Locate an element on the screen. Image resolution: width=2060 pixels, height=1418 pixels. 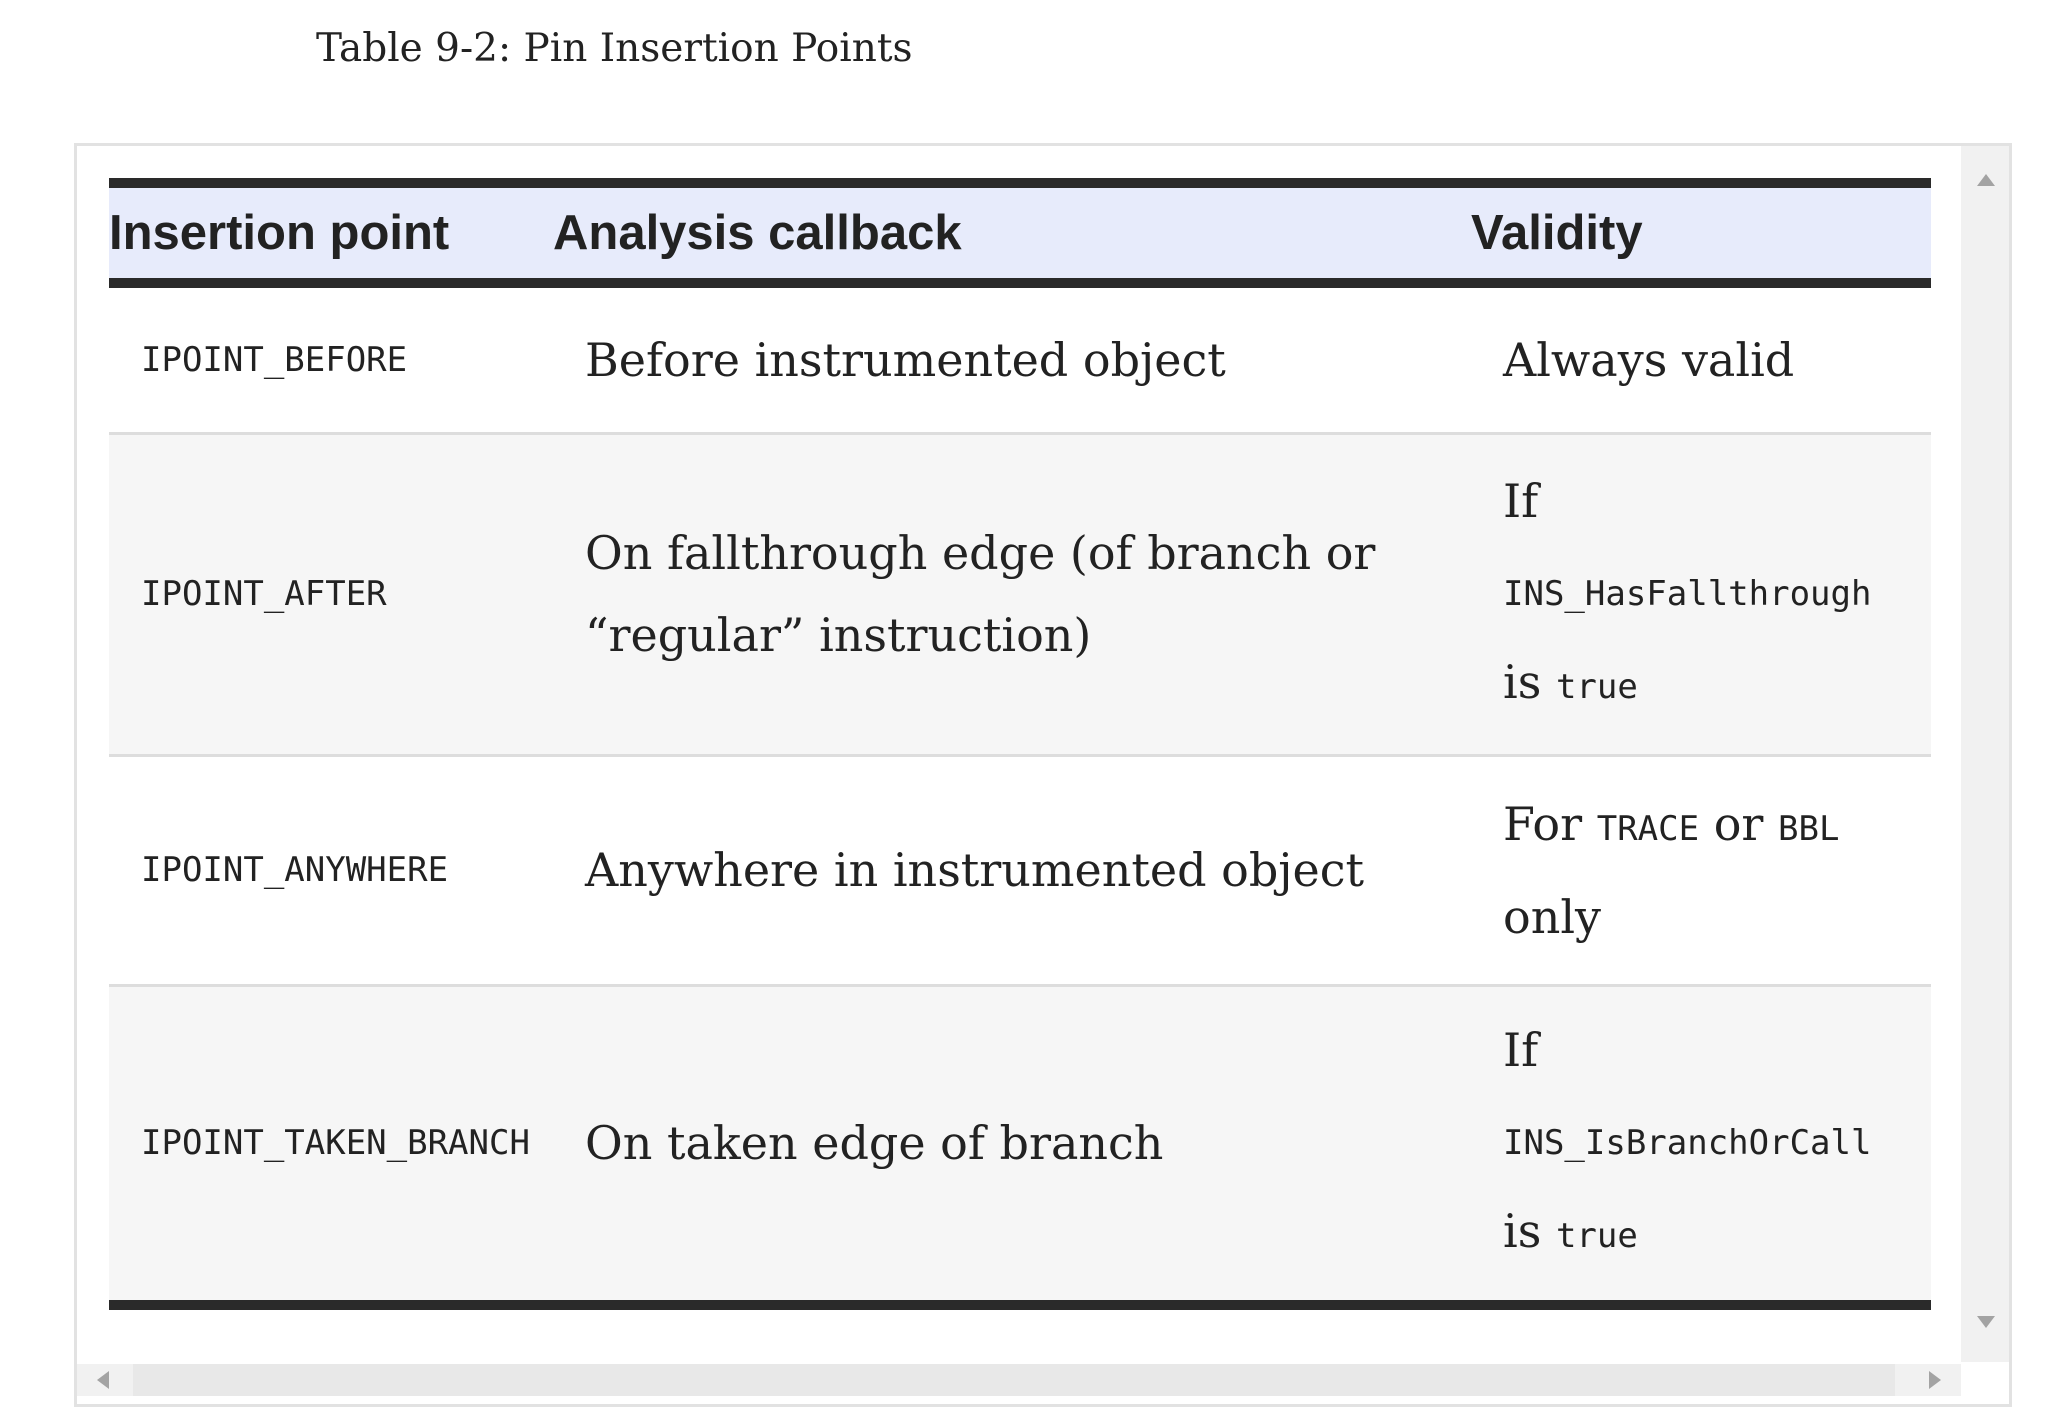
validity-mid: or is located at coordinates (1738, 823).